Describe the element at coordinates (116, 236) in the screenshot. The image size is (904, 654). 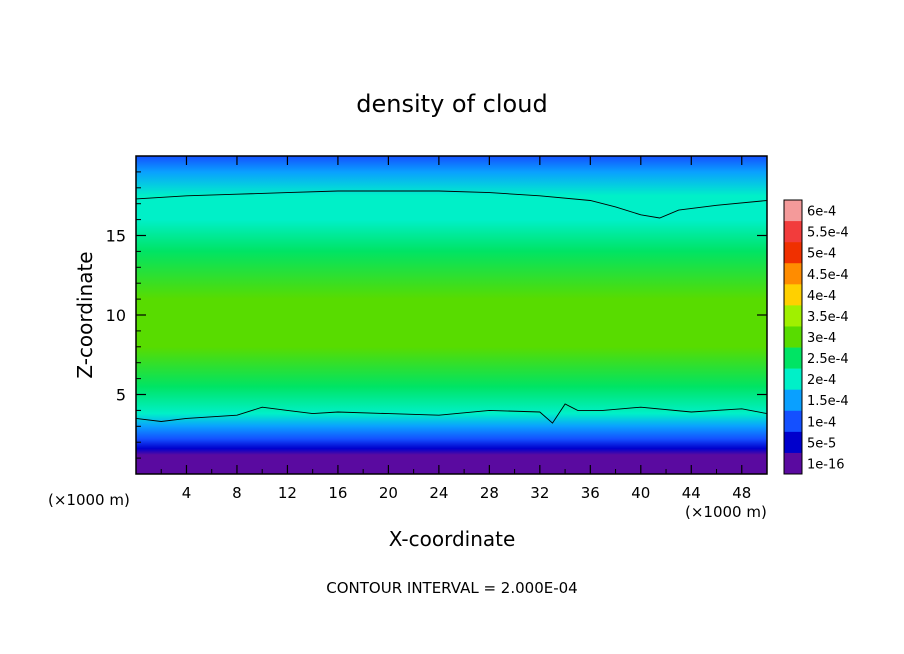
I see `y-tick-label: 15` at that location.